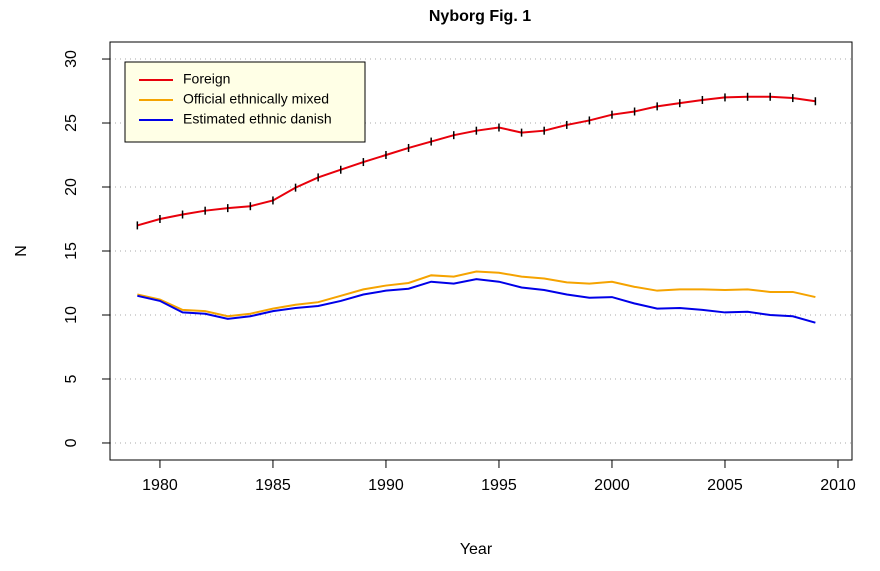 The height and width of the screenshot is (571, 880). I want to click on y-tick-label: 20, so click(71, 187).